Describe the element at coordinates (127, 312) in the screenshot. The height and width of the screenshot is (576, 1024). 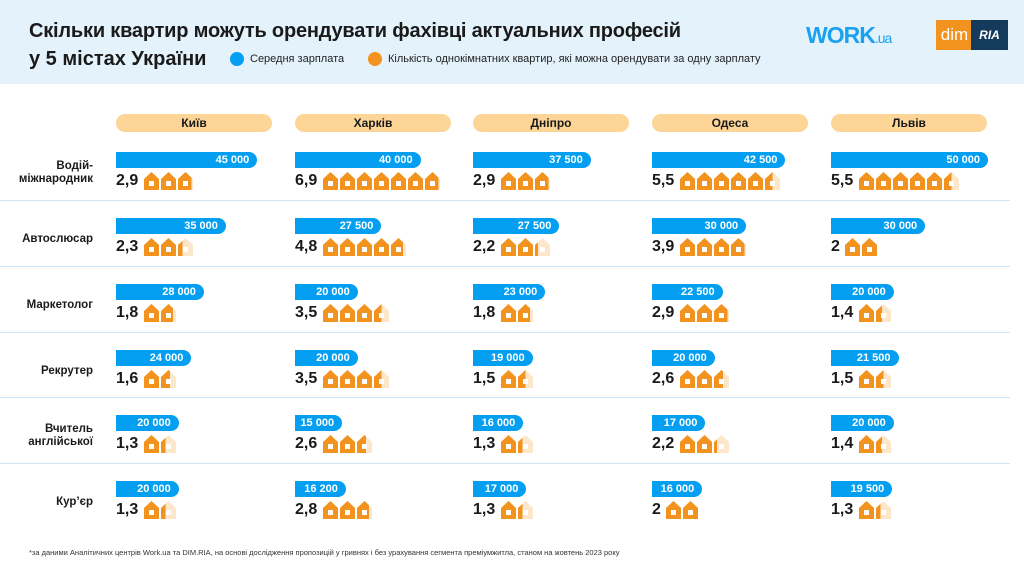
I see `apartment-count: 1,8` at that location.